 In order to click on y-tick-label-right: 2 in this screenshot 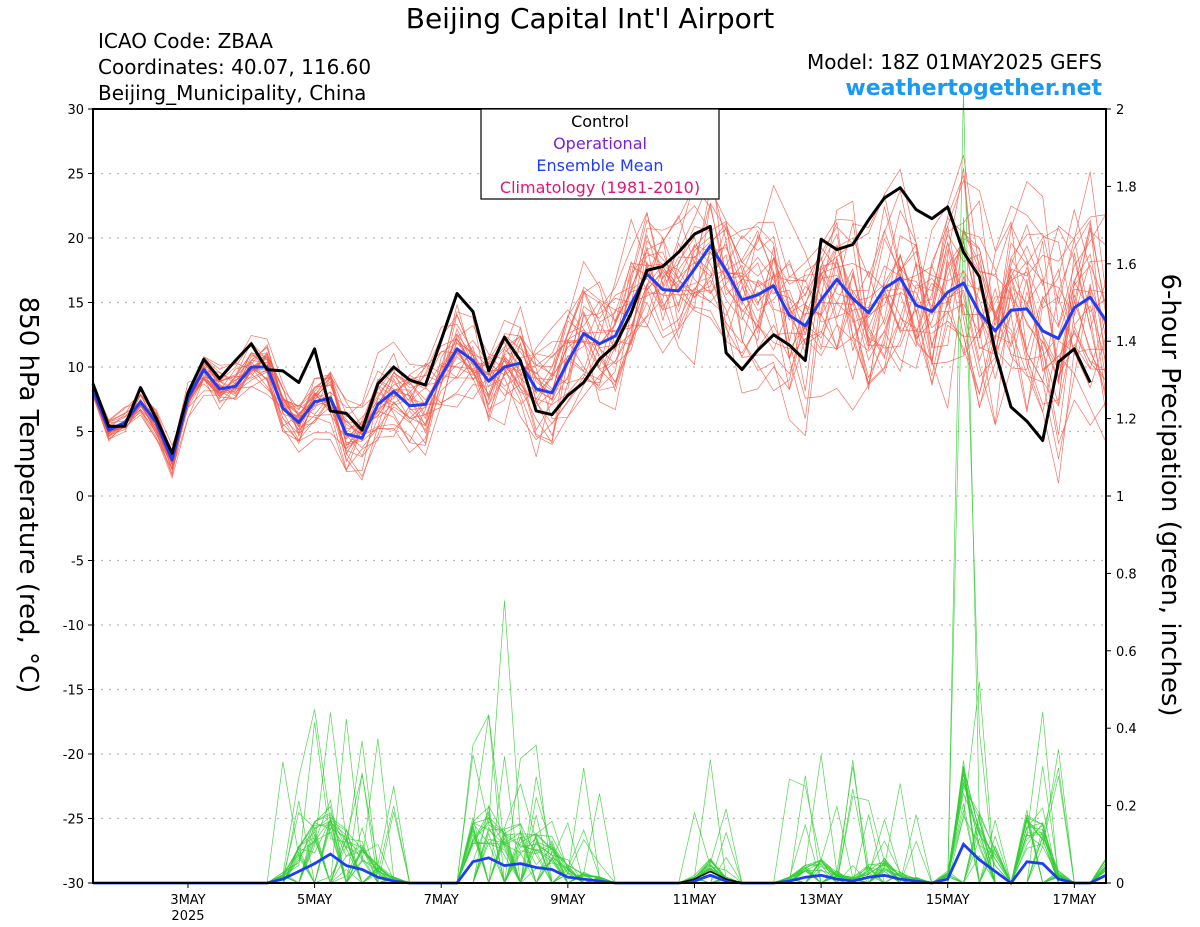, I will do `click(1120, 110)`.